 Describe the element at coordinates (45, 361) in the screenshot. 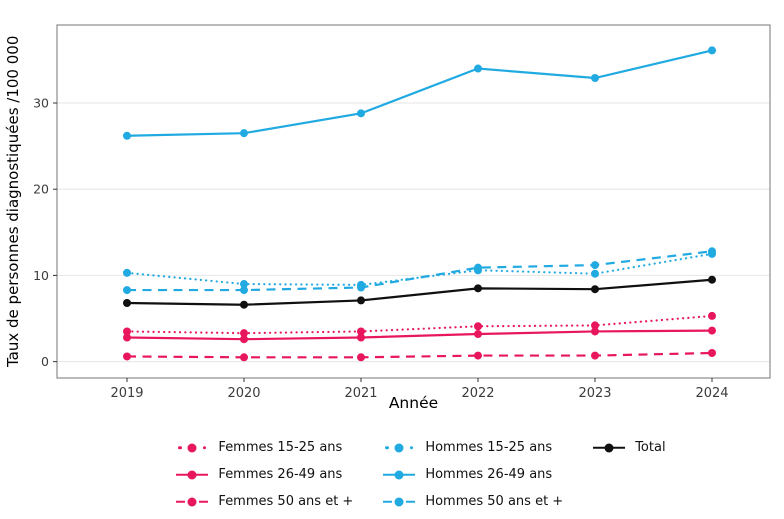

I see `y-tick-label: 0` at that location.